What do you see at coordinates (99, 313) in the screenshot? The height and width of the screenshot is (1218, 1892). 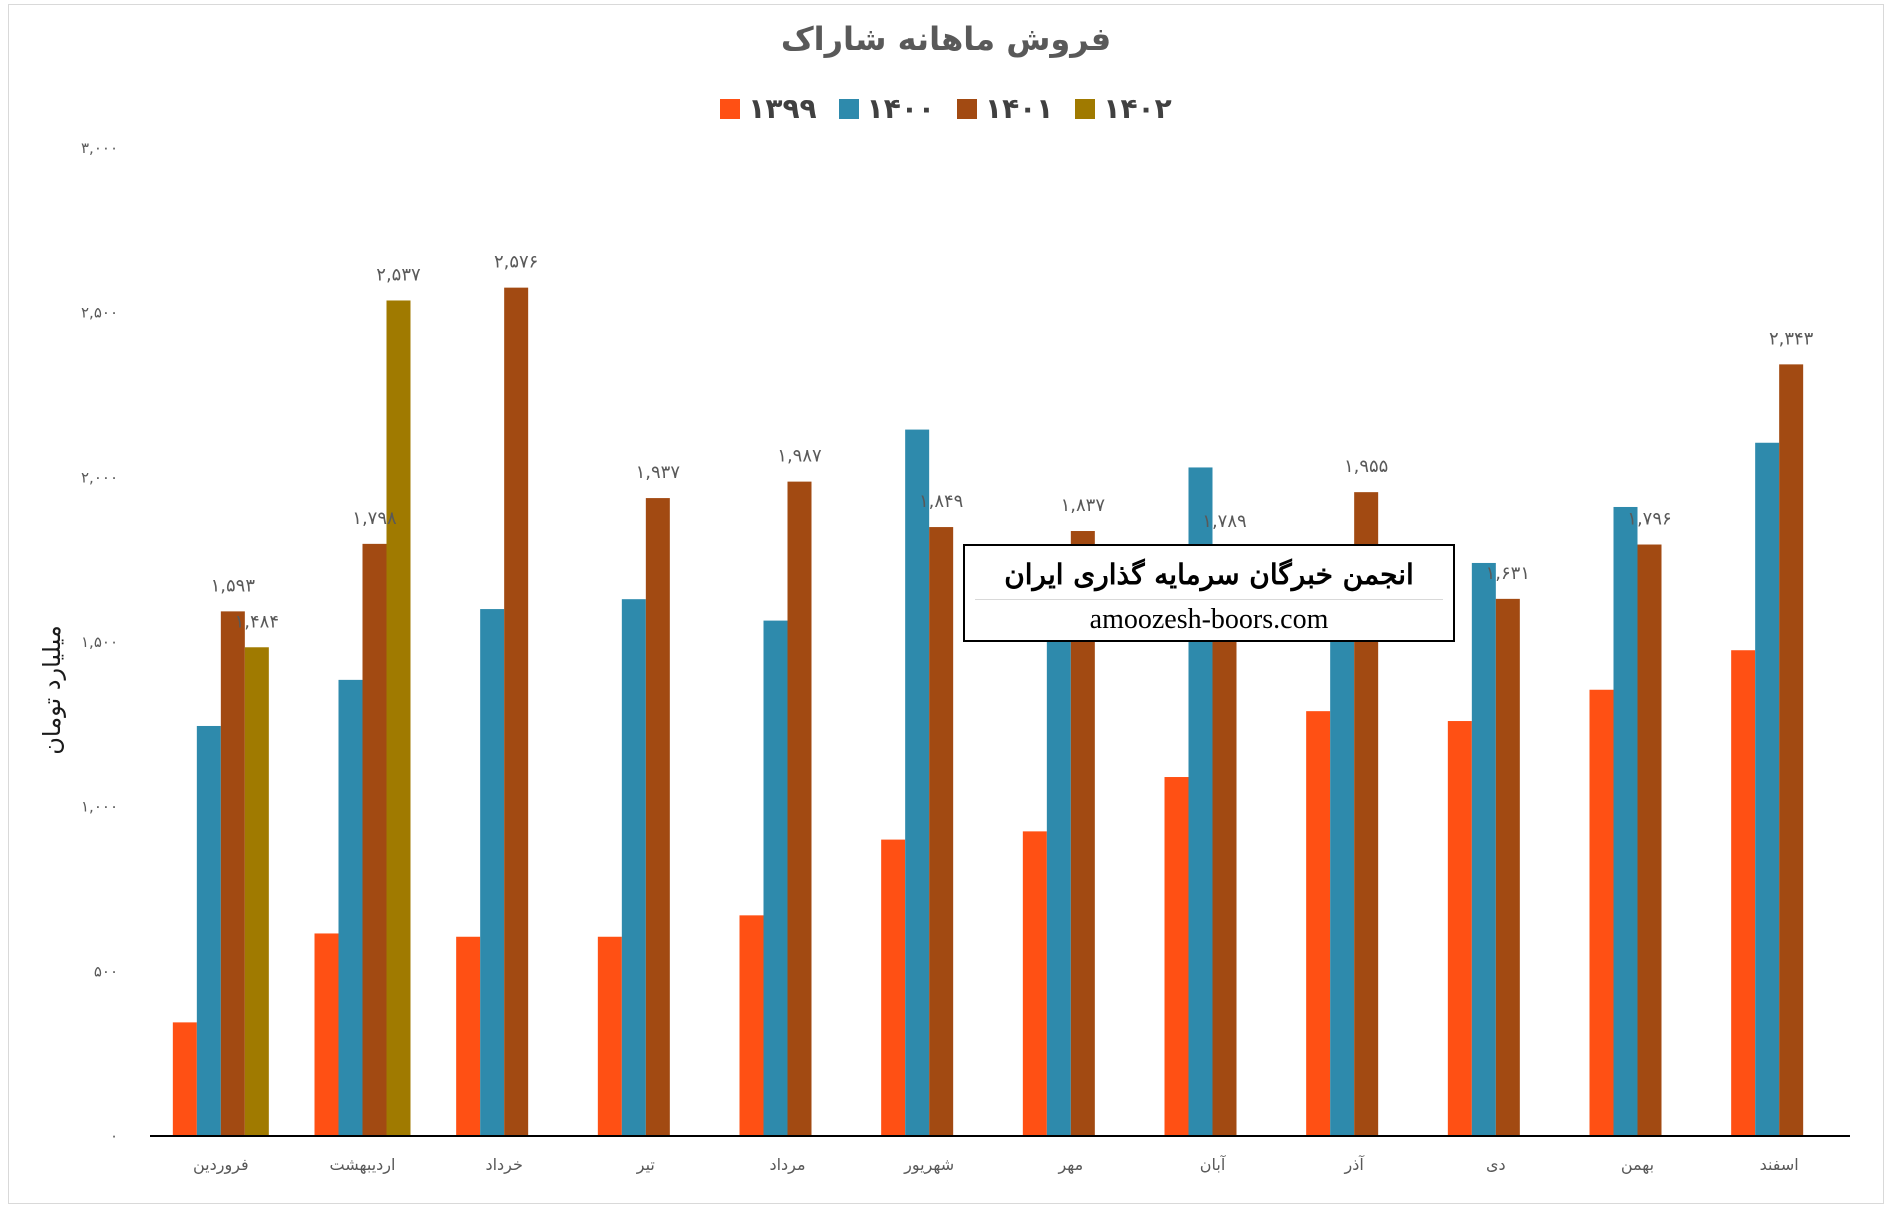 I see `y-tick-label: ۲,۵۰۰` at bounding box center [99, 313].